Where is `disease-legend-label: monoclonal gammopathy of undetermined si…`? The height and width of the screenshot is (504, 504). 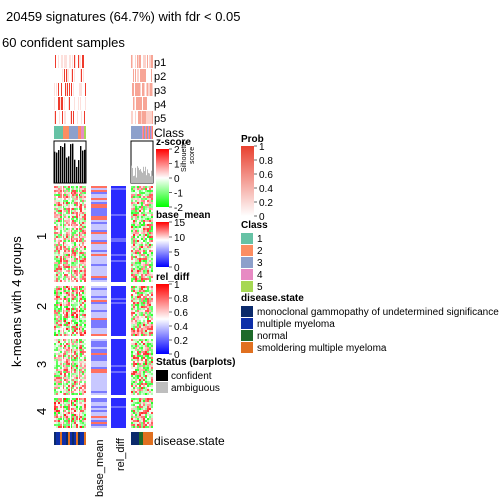
disease-legend-label: monoclonal gammopathy of undetermined si… is located at coordinates (378, 312).